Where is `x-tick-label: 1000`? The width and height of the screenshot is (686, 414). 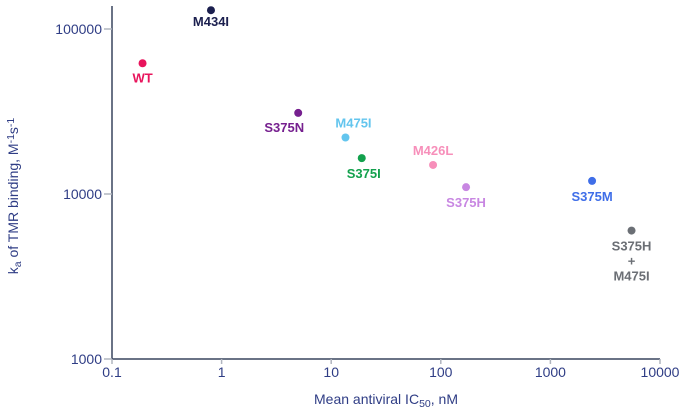
x-tick-label: 1000 is located at coordinates (550, 372).